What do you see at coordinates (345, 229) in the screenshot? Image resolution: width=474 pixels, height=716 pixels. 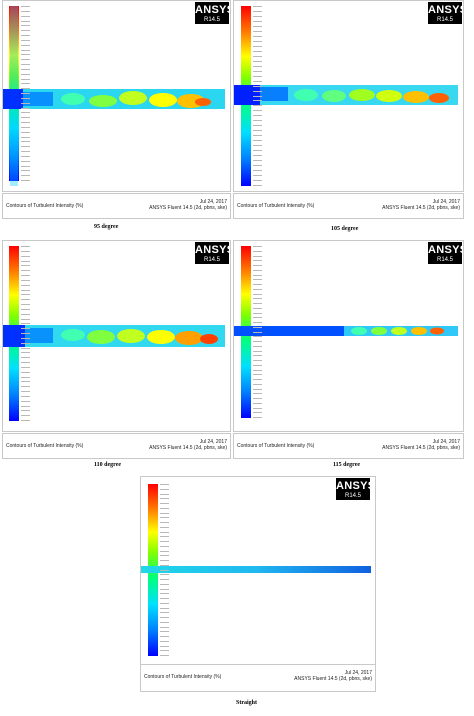 I see `panel-caption: 105 degree` at bounding box center [345, 229].